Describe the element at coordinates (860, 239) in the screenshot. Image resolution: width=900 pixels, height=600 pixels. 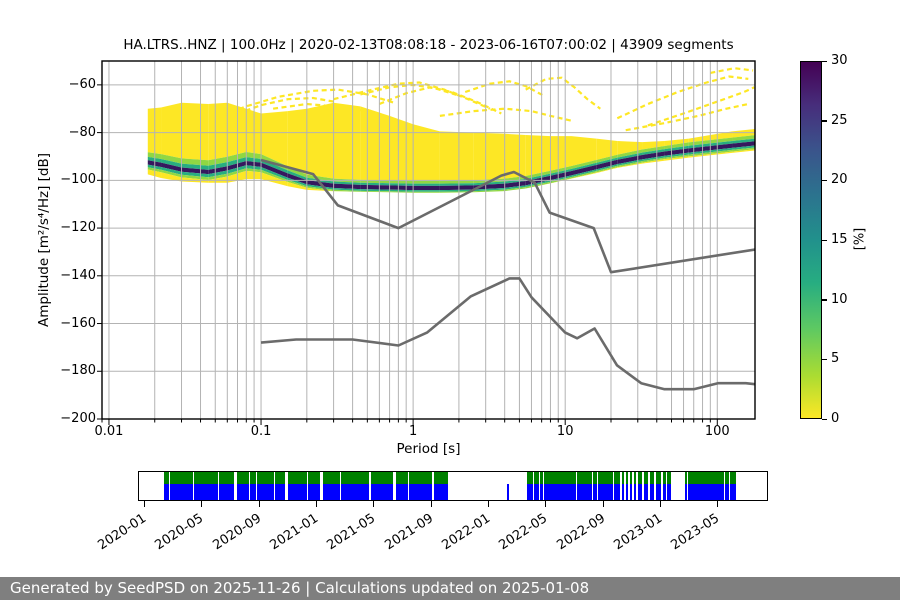
I see `colorbar-label: [%]` at that location.